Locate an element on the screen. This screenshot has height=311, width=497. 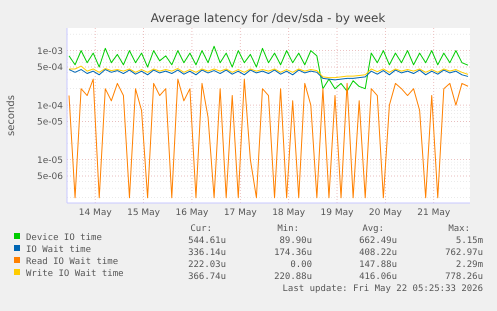
y-tick-label: 5e-06 is located at coordinates (50, 177).